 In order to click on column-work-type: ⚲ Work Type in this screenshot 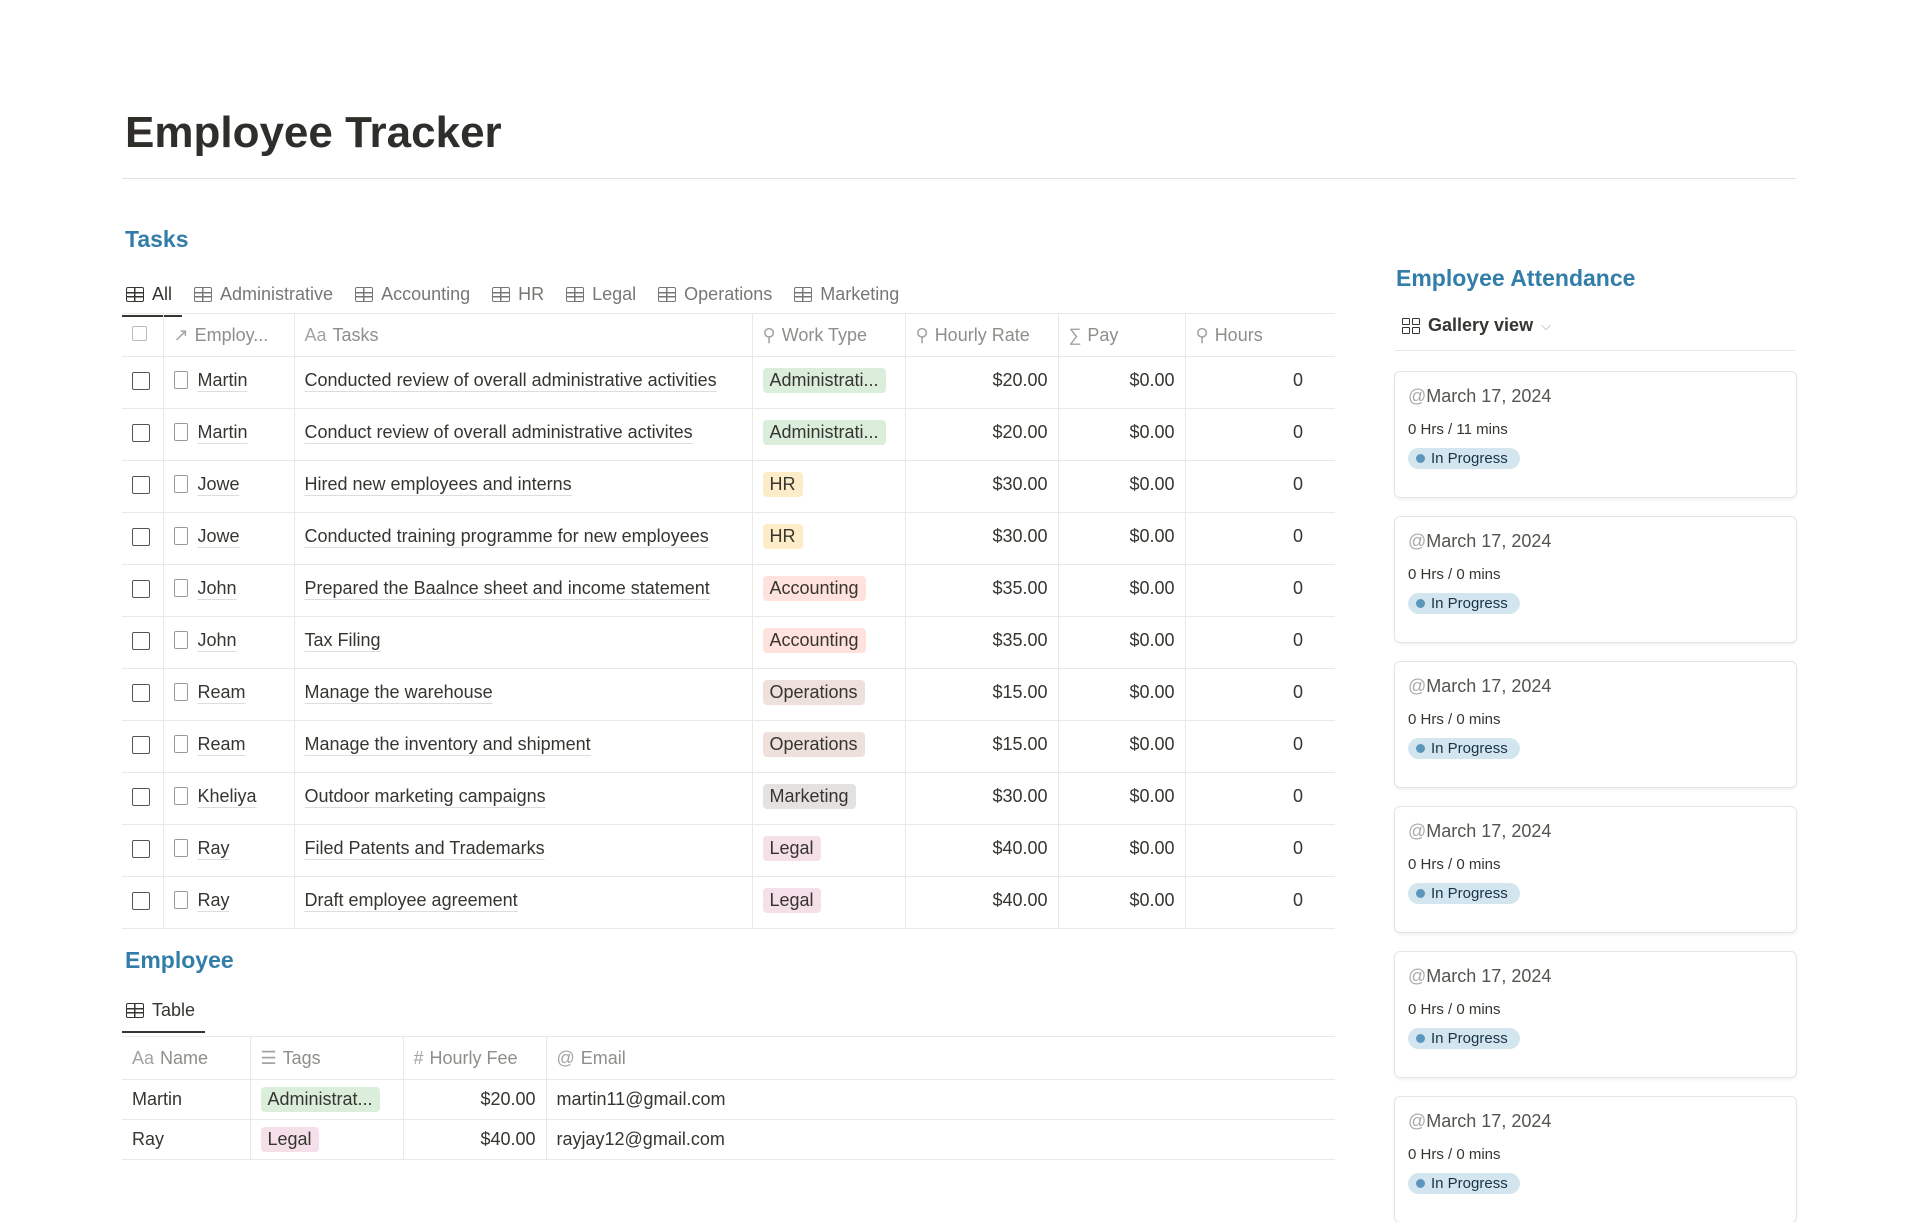, I will do `click(829, 335)`.